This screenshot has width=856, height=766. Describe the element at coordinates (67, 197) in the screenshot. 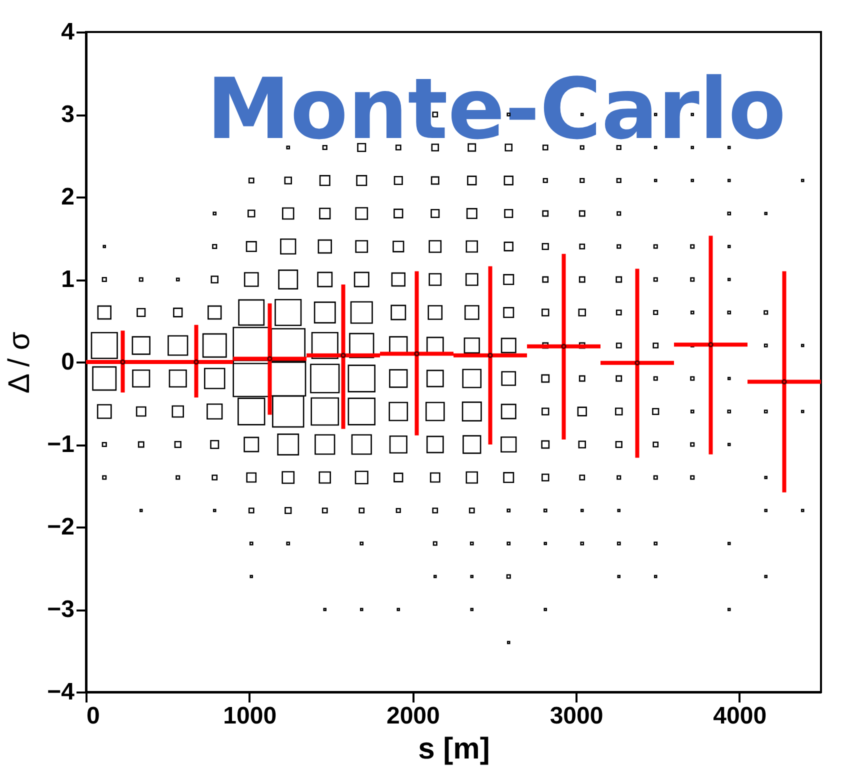

I see `y-tick-label: 2` at that location.